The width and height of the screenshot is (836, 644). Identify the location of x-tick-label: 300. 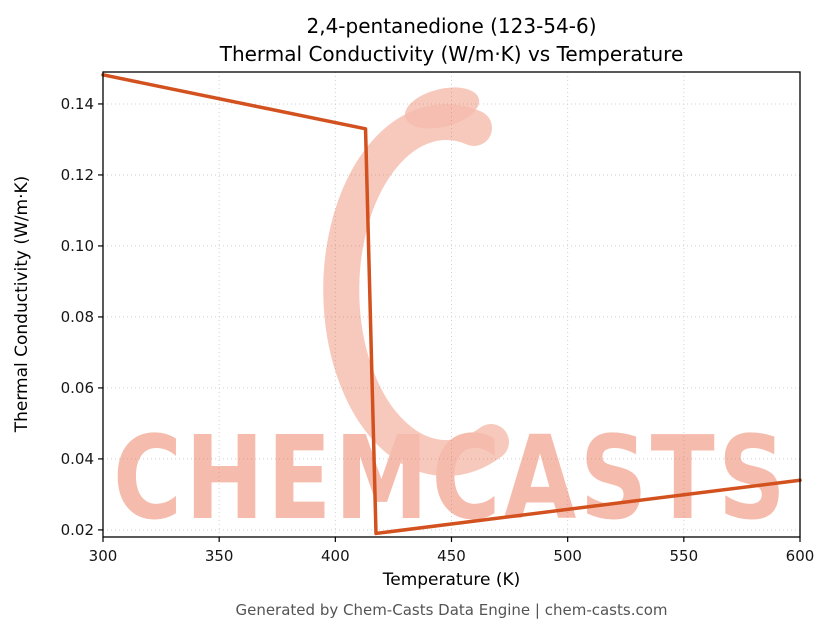
(103, 556).